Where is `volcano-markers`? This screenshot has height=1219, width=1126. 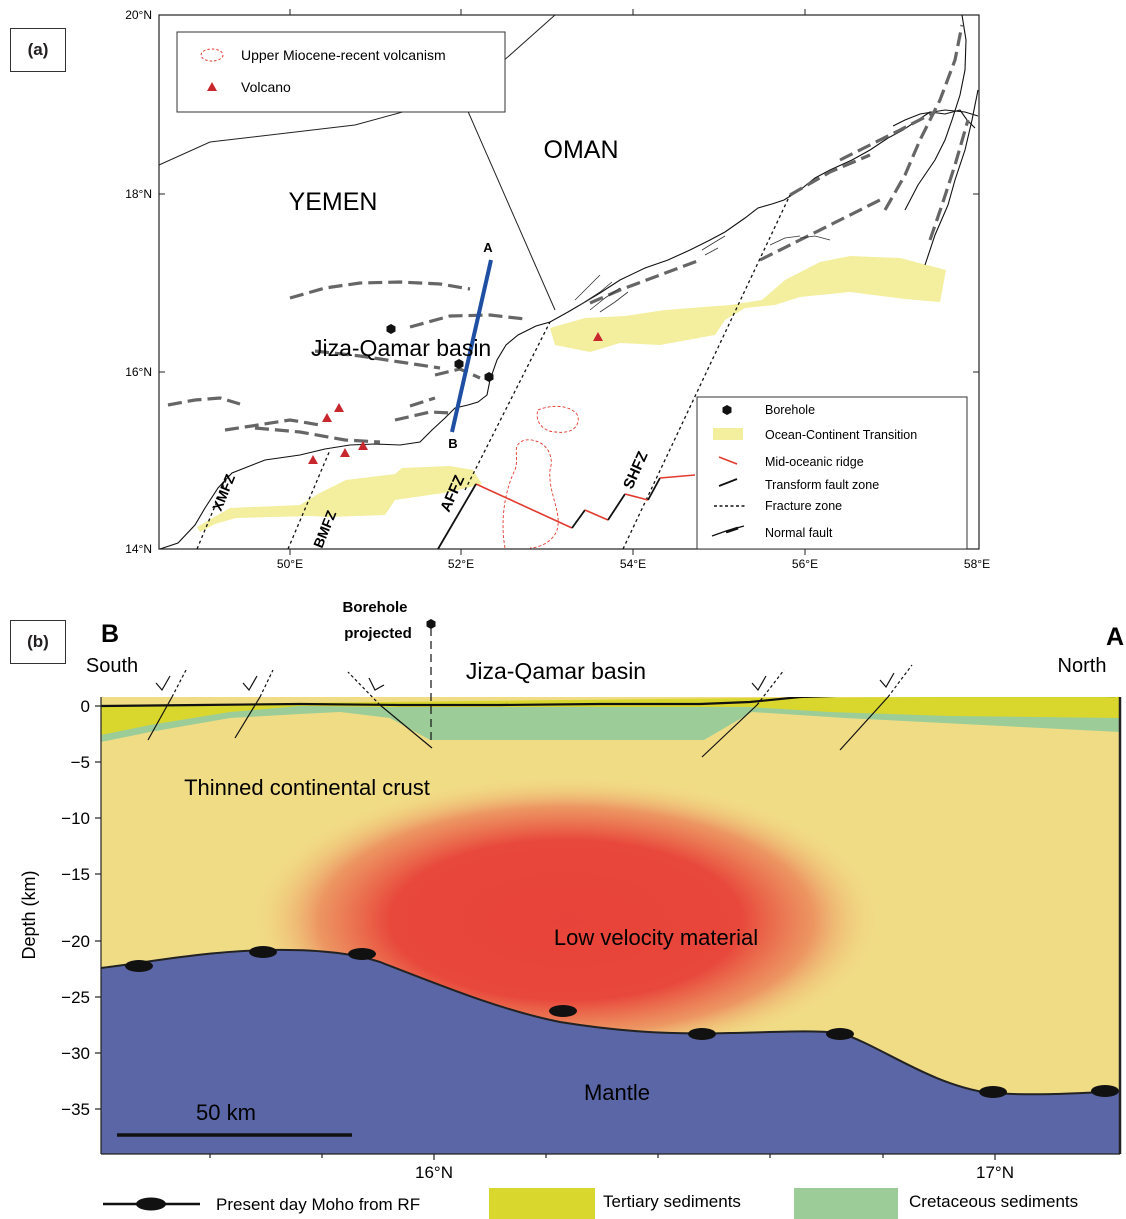
volcano-markers is located at coordinates (455, 398).